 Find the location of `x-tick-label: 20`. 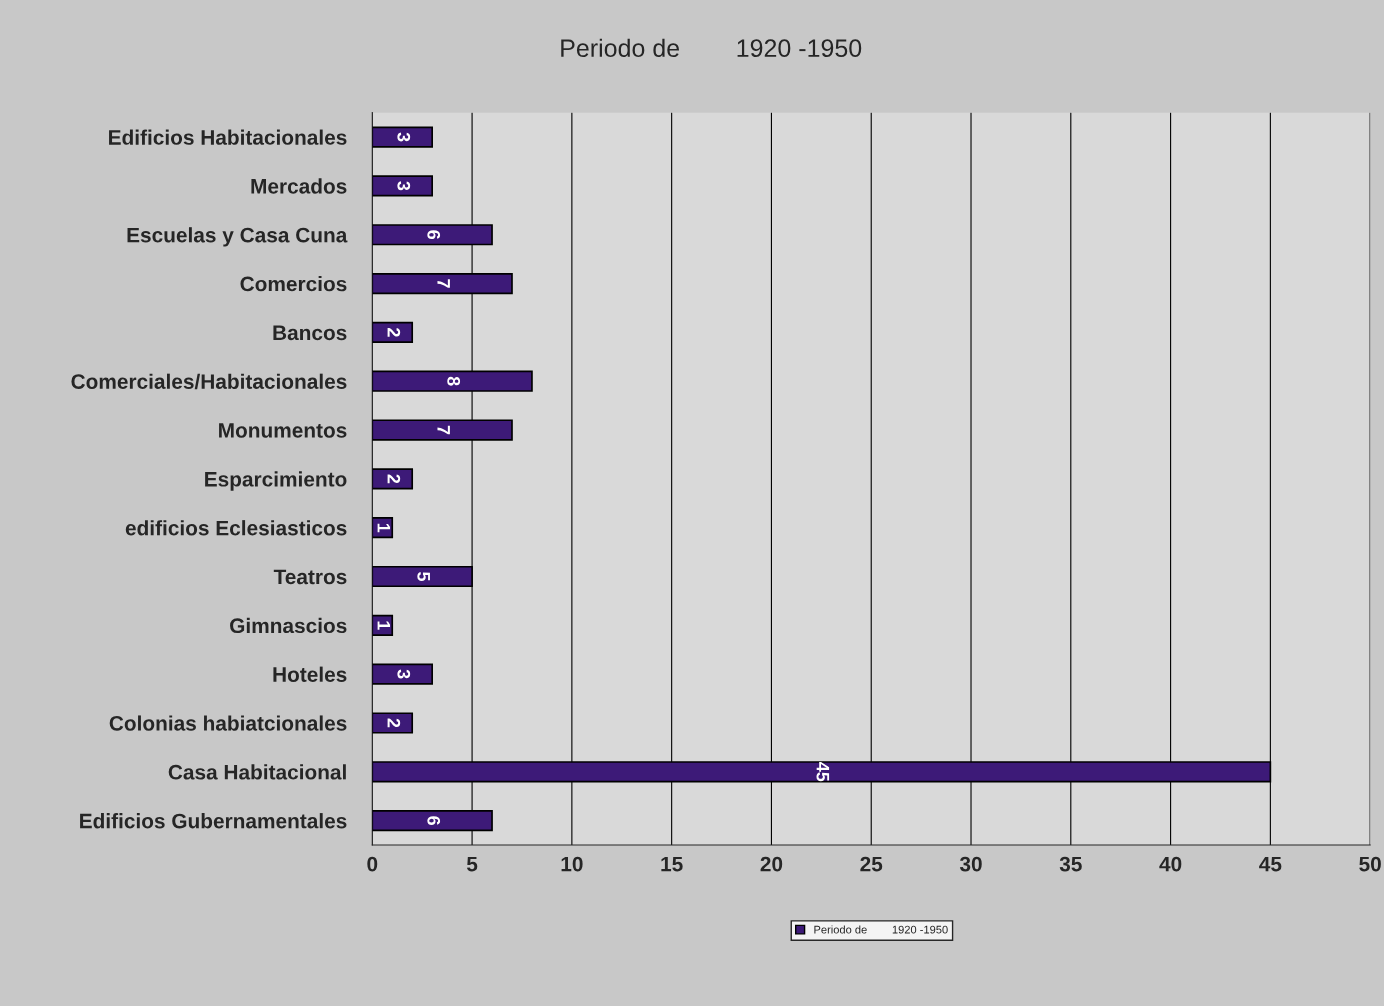

x-tick-label: 20 is located at coordinates (771, 864).